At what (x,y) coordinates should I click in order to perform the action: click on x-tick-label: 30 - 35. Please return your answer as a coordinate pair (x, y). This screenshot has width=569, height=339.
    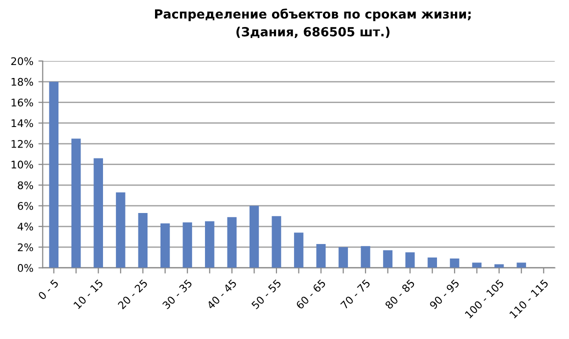
    Looking at the image, I should click on (177, 294).